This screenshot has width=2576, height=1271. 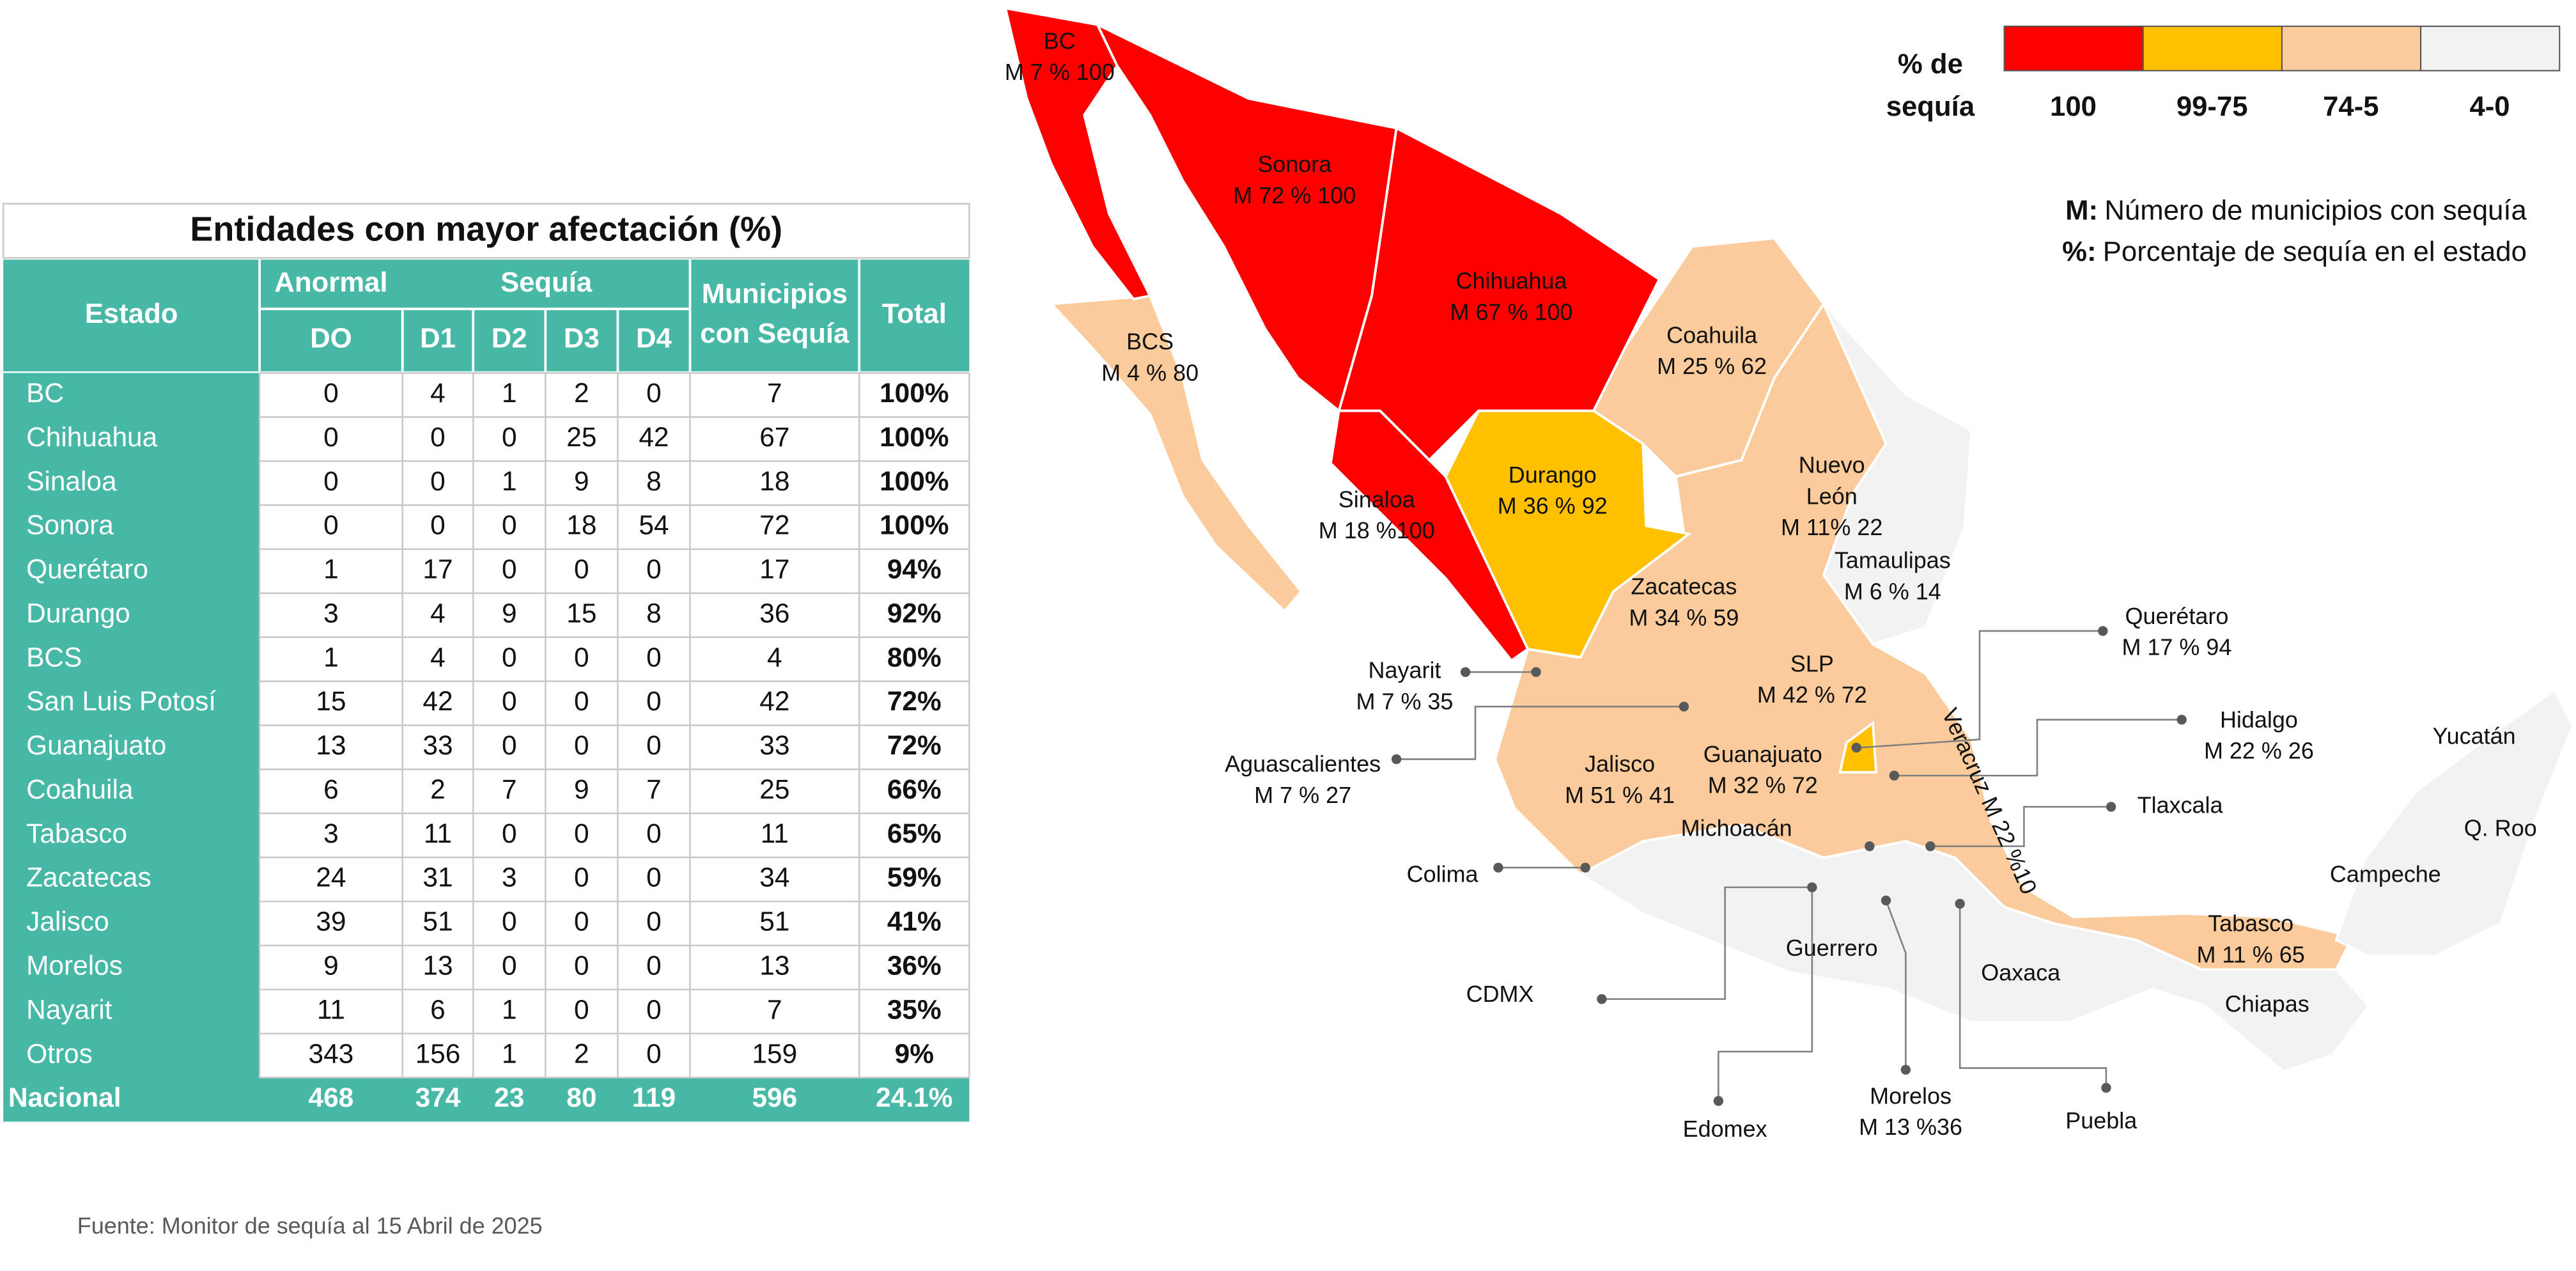 I want to click on state-label-line: Chihuahua, so click(x=1511, y=281).